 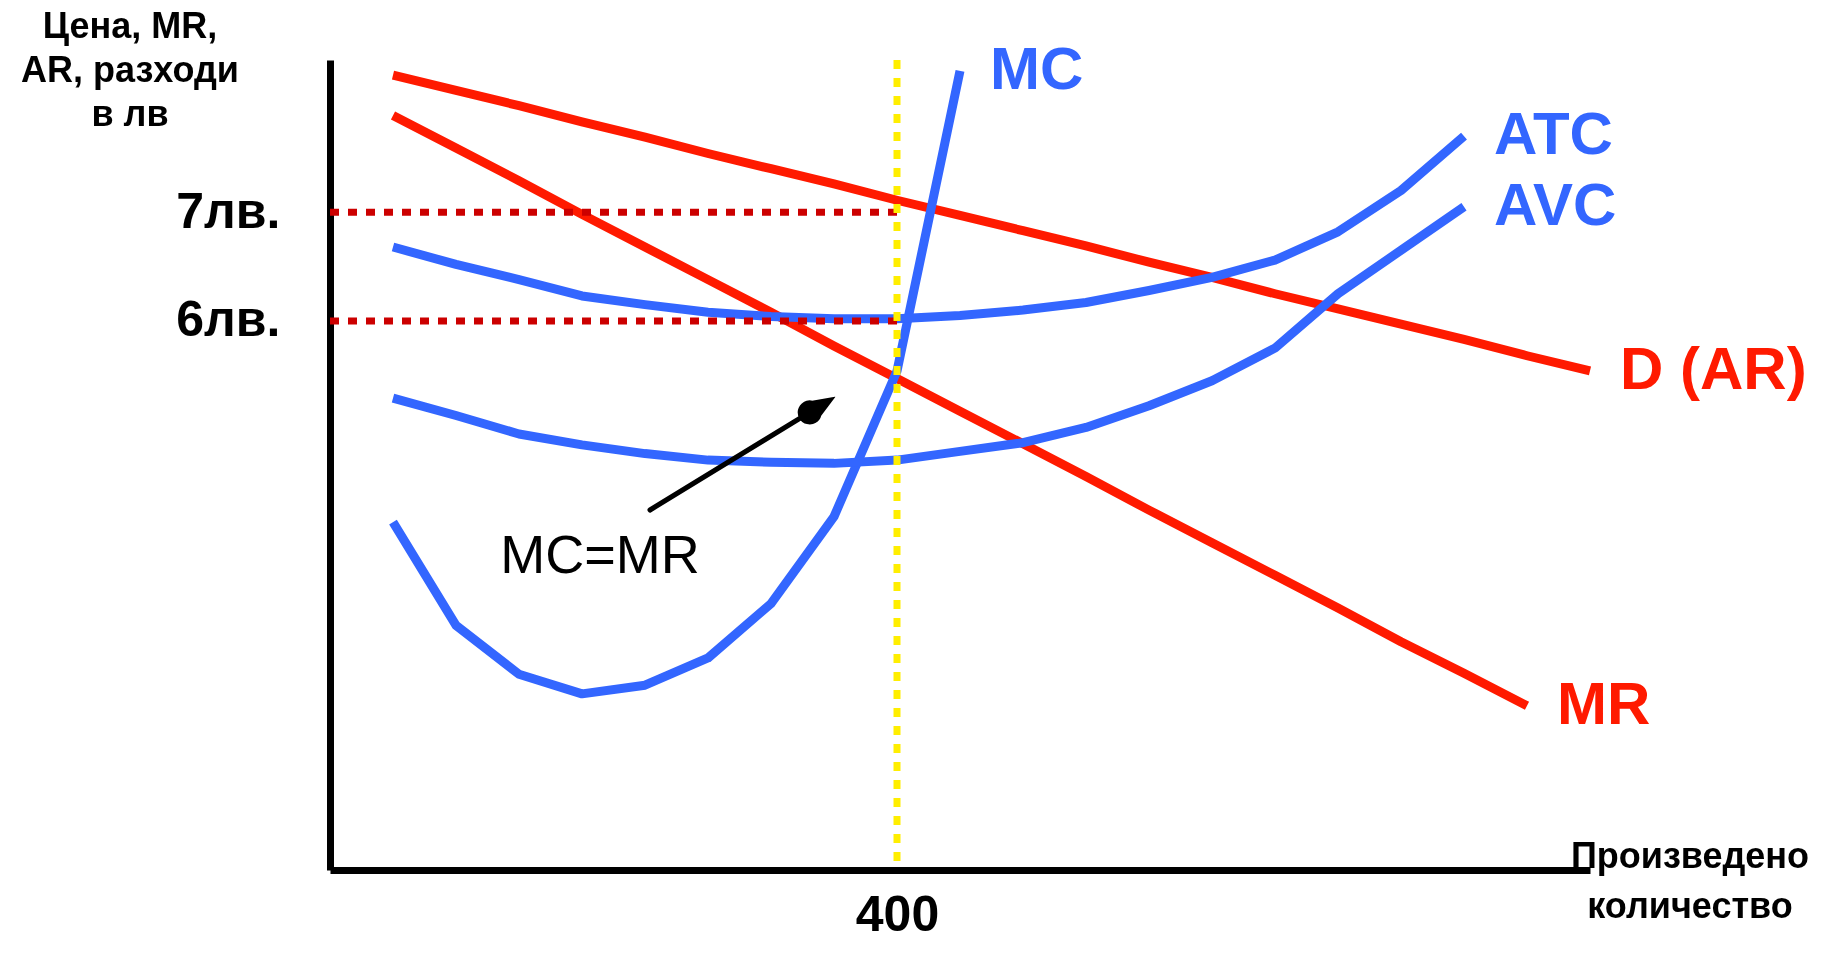 I want to click on y-tick-label: 7лв., so click(x=228, y=210).